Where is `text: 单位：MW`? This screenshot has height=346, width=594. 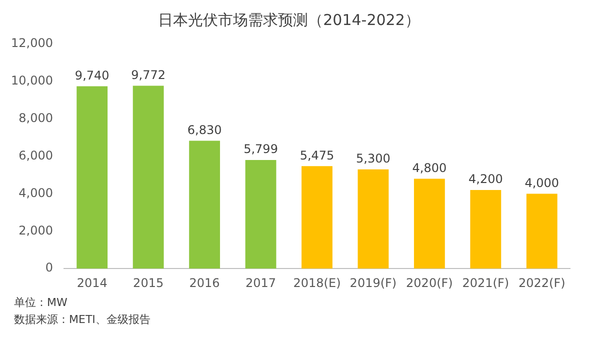 text: 单位：MW is located at coordinates (41, 303).